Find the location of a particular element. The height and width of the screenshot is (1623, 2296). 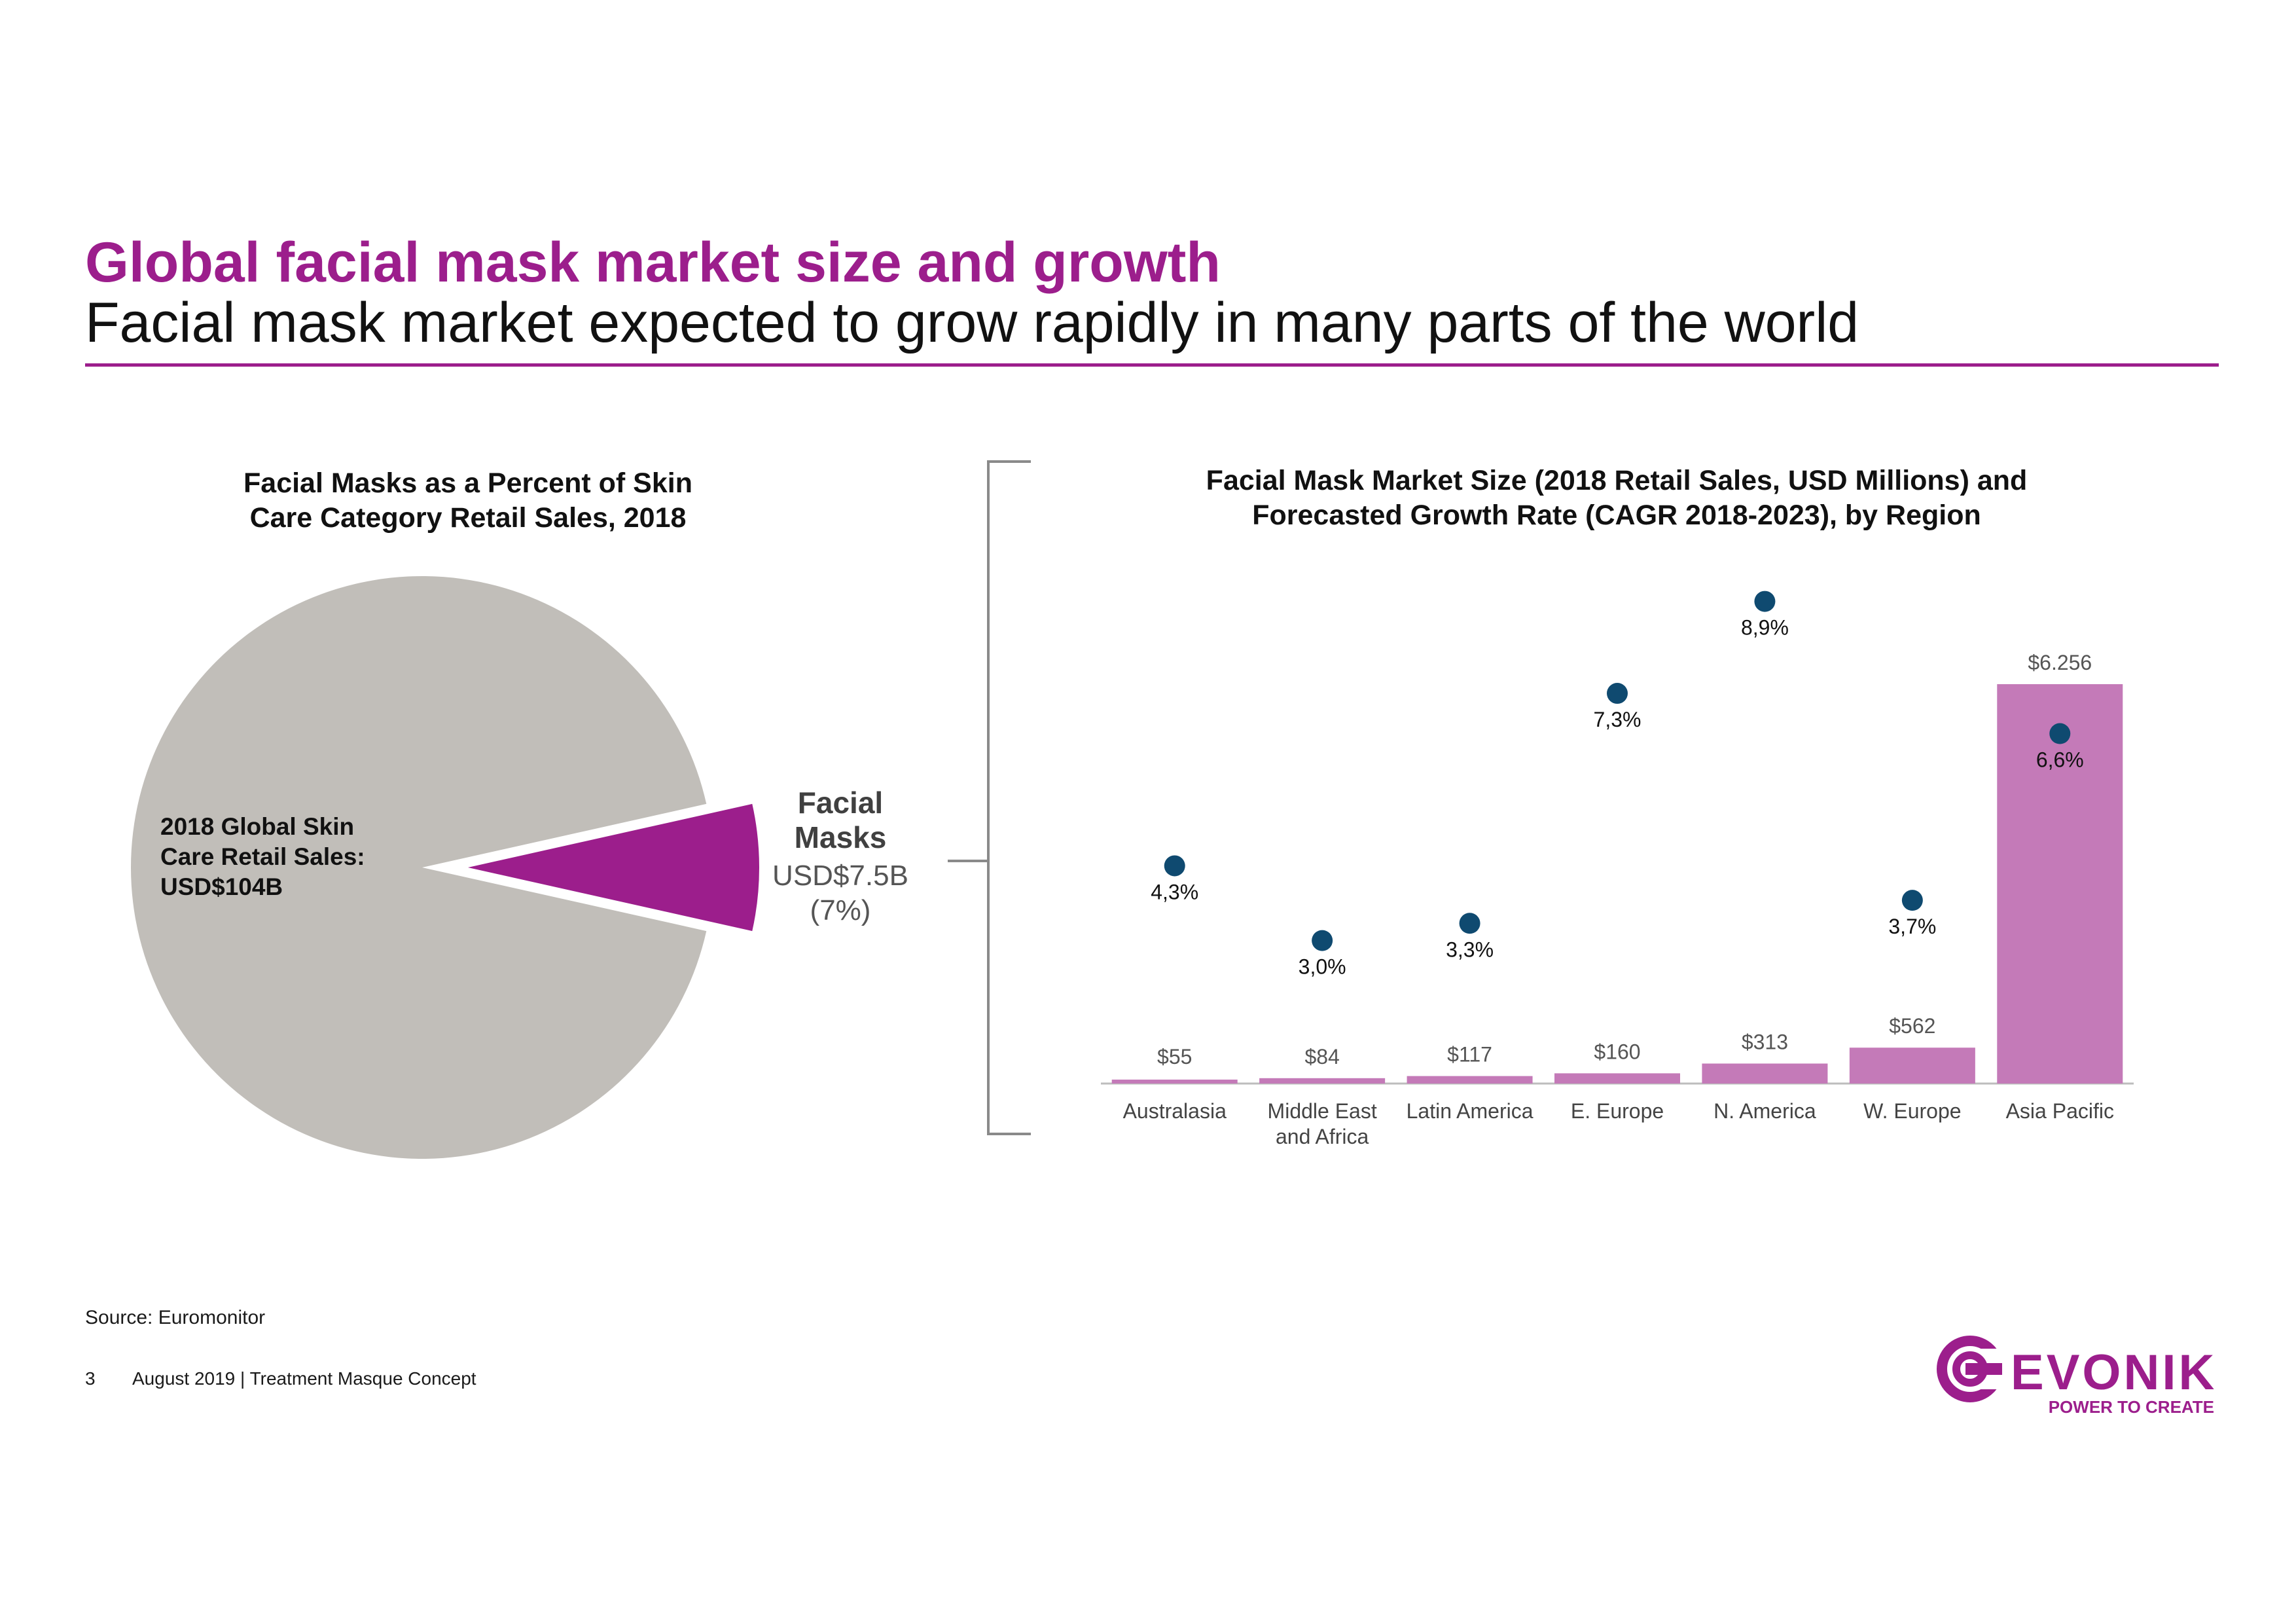

footer: 3 August 2019 | Treatment Masque Concept is located at coordinates (280, 1378).